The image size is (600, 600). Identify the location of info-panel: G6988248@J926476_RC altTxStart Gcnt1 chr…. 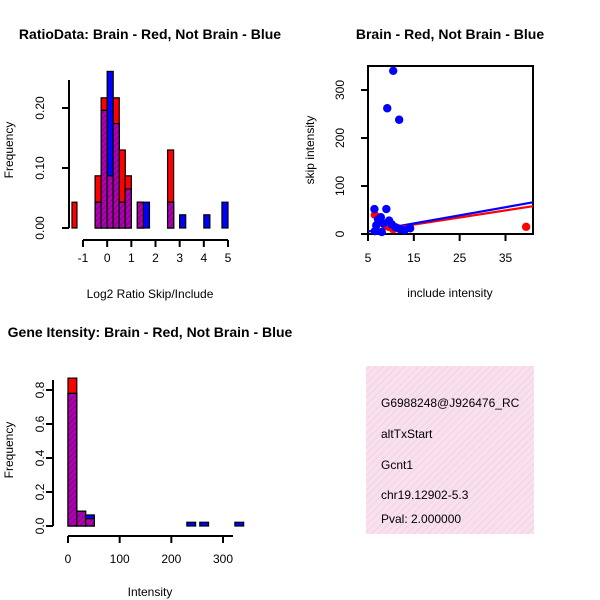
(450, 450).